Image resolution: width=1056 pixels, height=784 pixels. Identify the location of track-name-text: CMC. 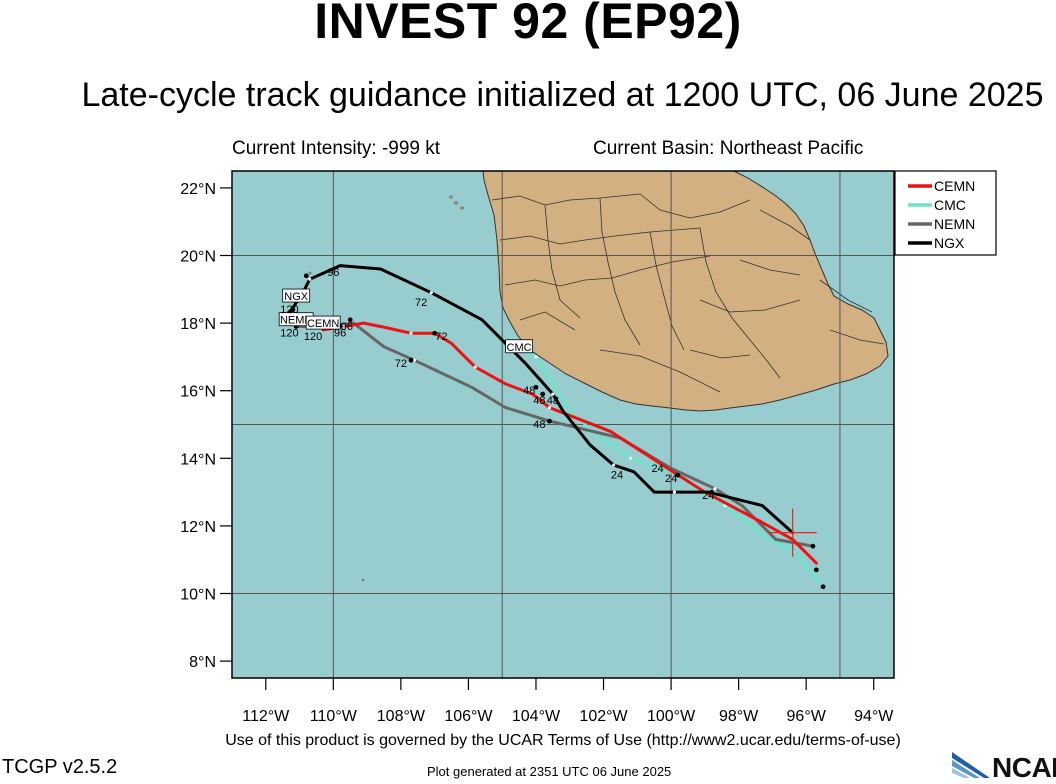
(519, 348).